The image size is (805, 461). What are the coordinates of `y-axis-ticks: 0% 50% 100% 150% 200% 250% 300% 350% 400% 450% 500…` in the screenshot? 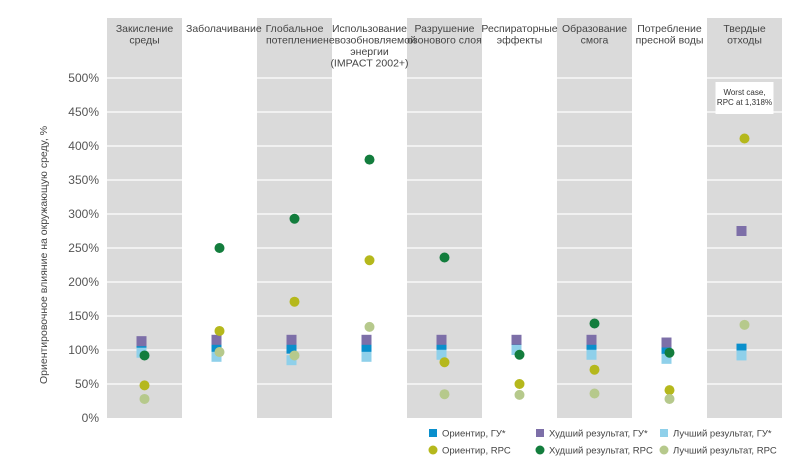 It's located at (83, 248).